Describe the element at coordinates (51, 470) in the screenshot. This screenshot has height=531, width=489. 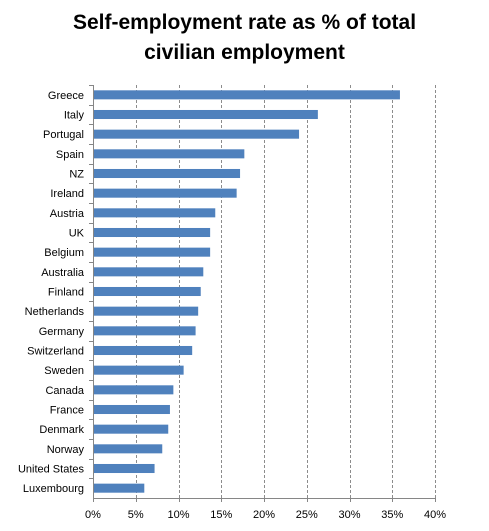
I see `category-label: United States` at that location.